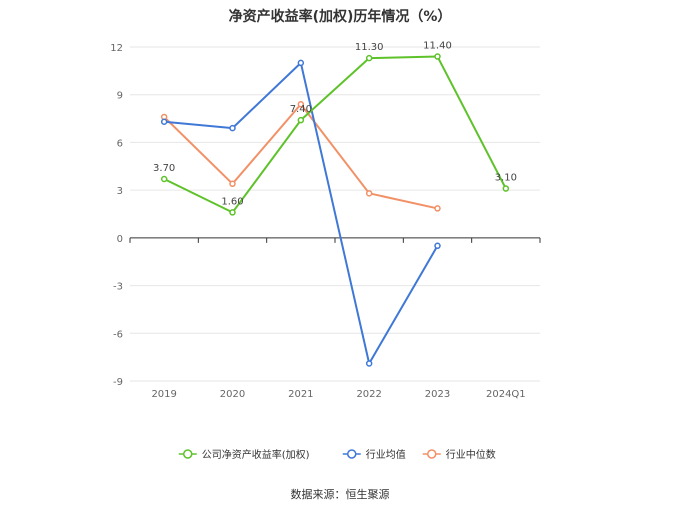 The image size is (680, 509). I want to click on data-label: 3.10, so click(506, 178).